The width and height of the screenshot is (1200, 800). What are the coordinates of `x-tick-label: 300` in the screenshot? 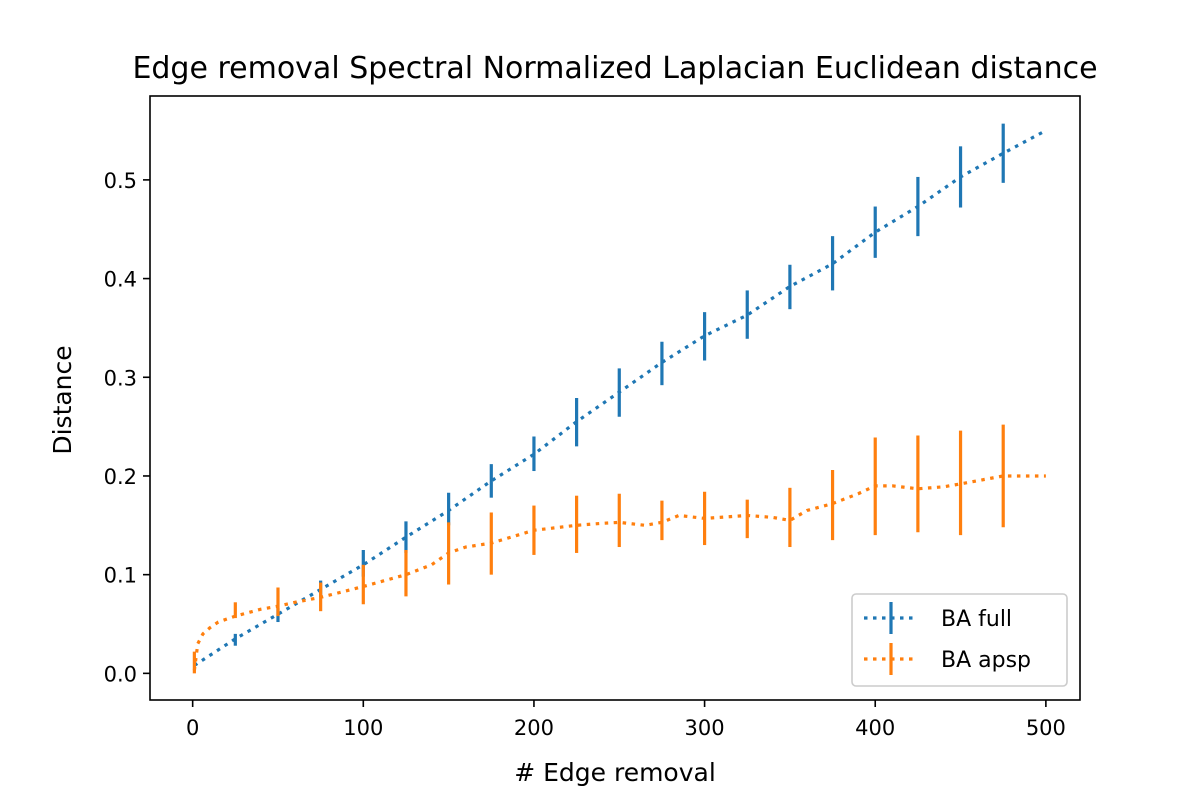 It's located at (705, 728).